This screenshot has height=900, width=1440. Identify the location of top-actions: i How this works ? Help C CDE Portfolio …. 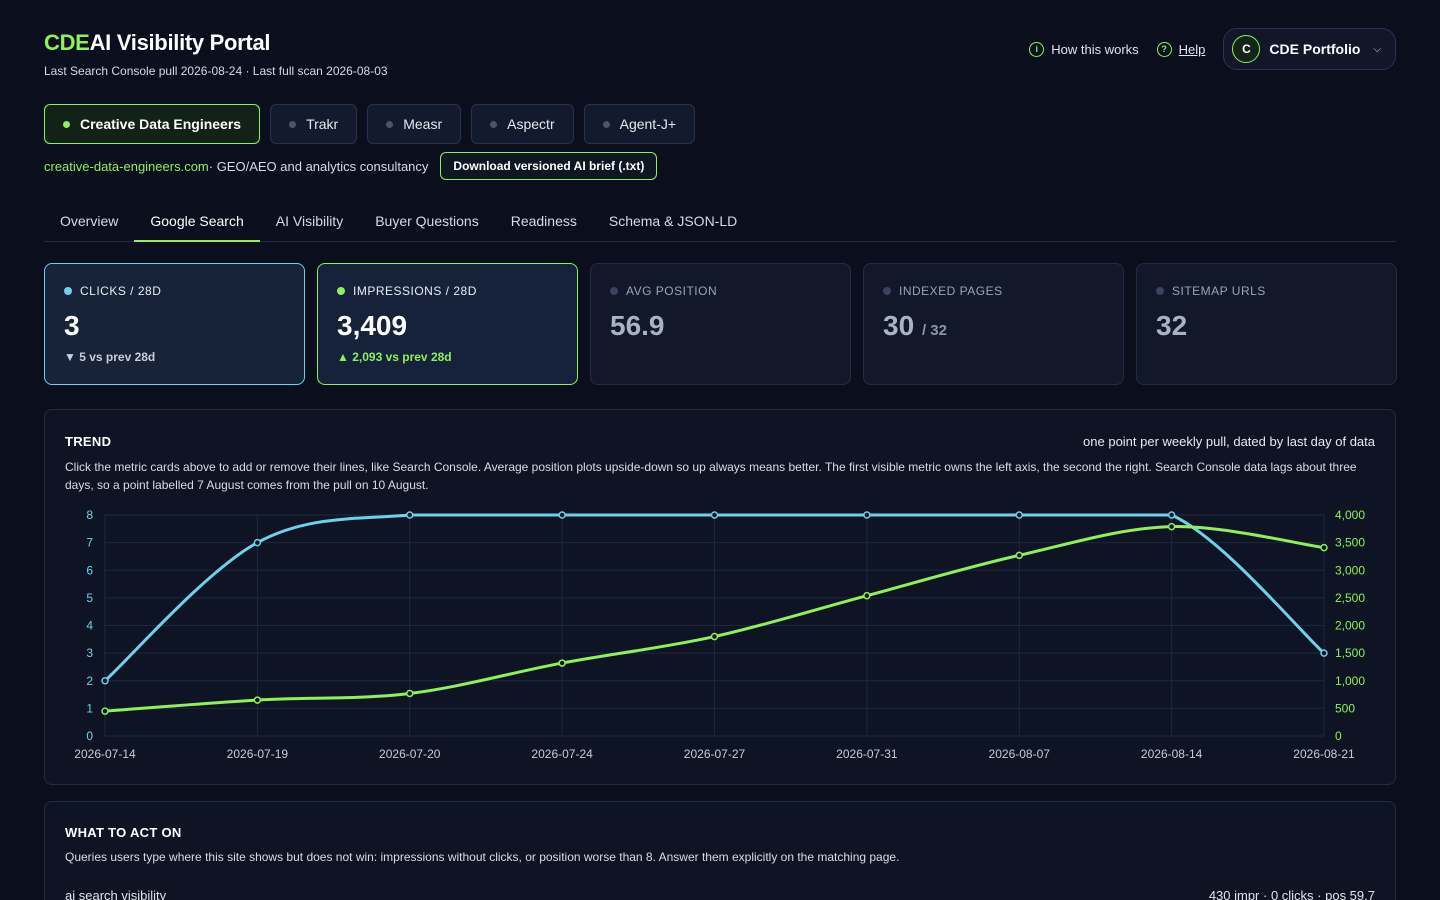
(1212, 49).